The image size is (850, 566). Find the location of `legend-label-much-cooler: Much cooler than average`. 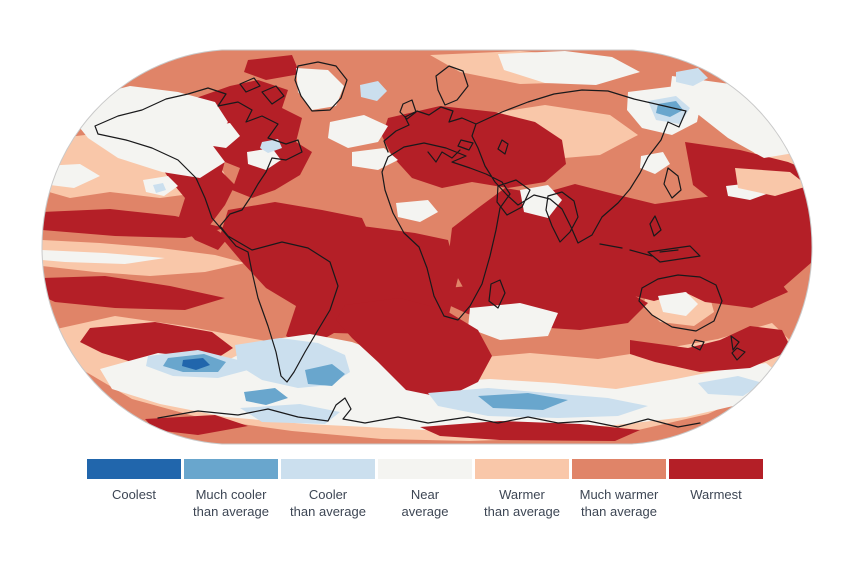

legend-label-much-cooler: Much cooler than average is located at coordinates (231, 503).